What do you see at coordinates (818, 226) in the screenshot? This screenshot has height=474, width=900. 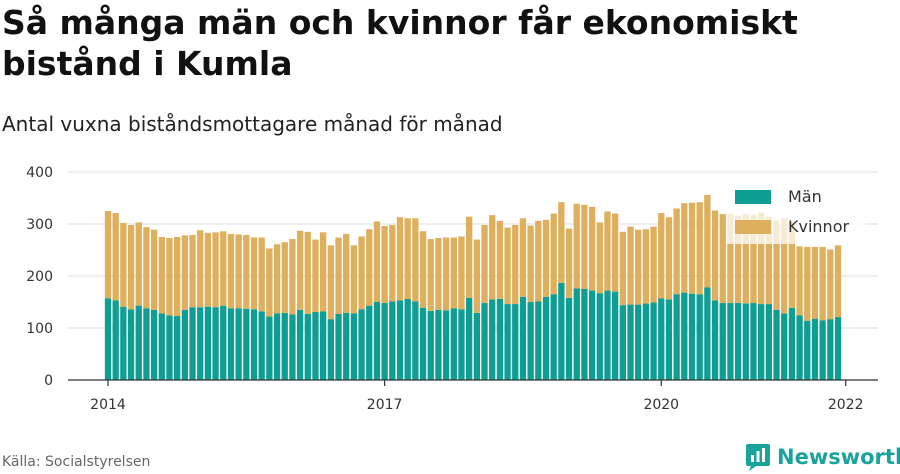 I see `legend-label: Kvinnor` at bounding box center [818, 226].